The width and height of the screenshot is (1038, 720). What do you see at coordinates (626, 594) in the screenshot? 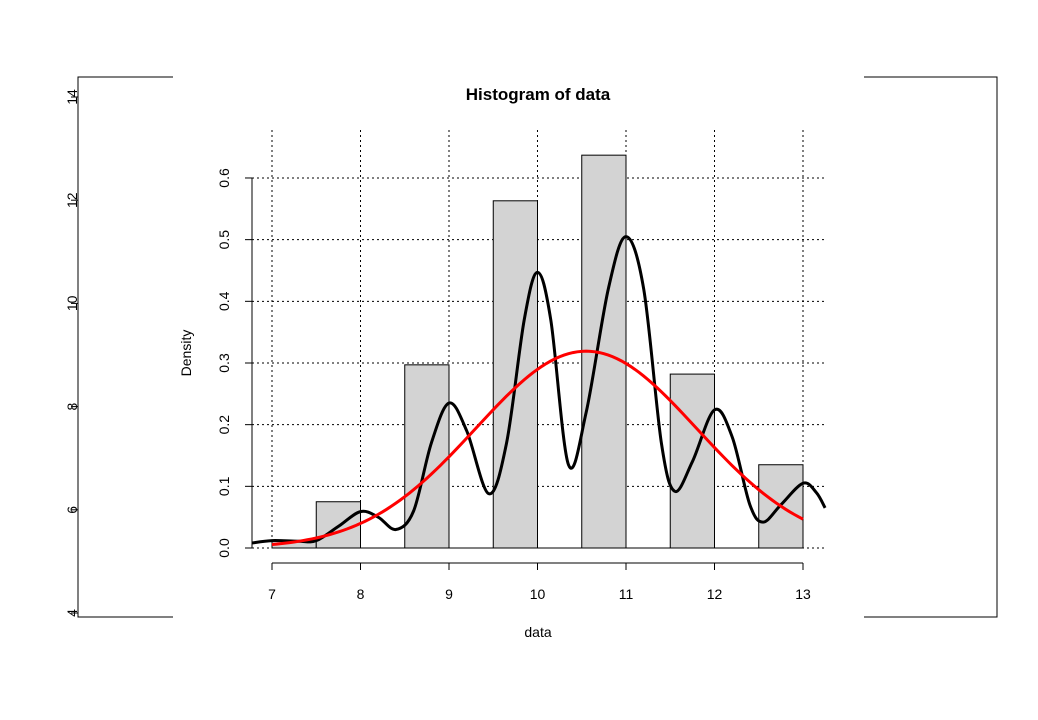
I see `x-tick-label: 11` at bounding box center [626, 594].